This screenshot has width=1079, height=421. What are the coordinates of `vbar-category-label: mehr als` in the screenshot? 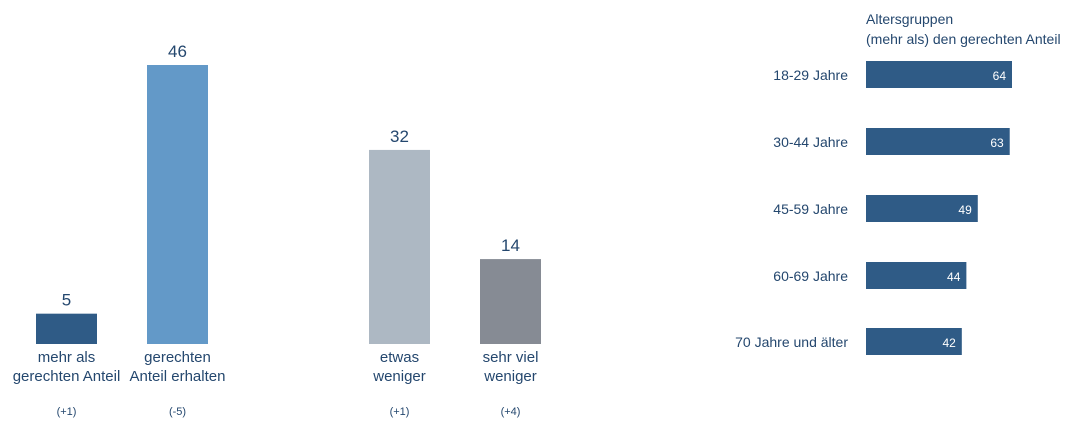 It's located at (67, 357).